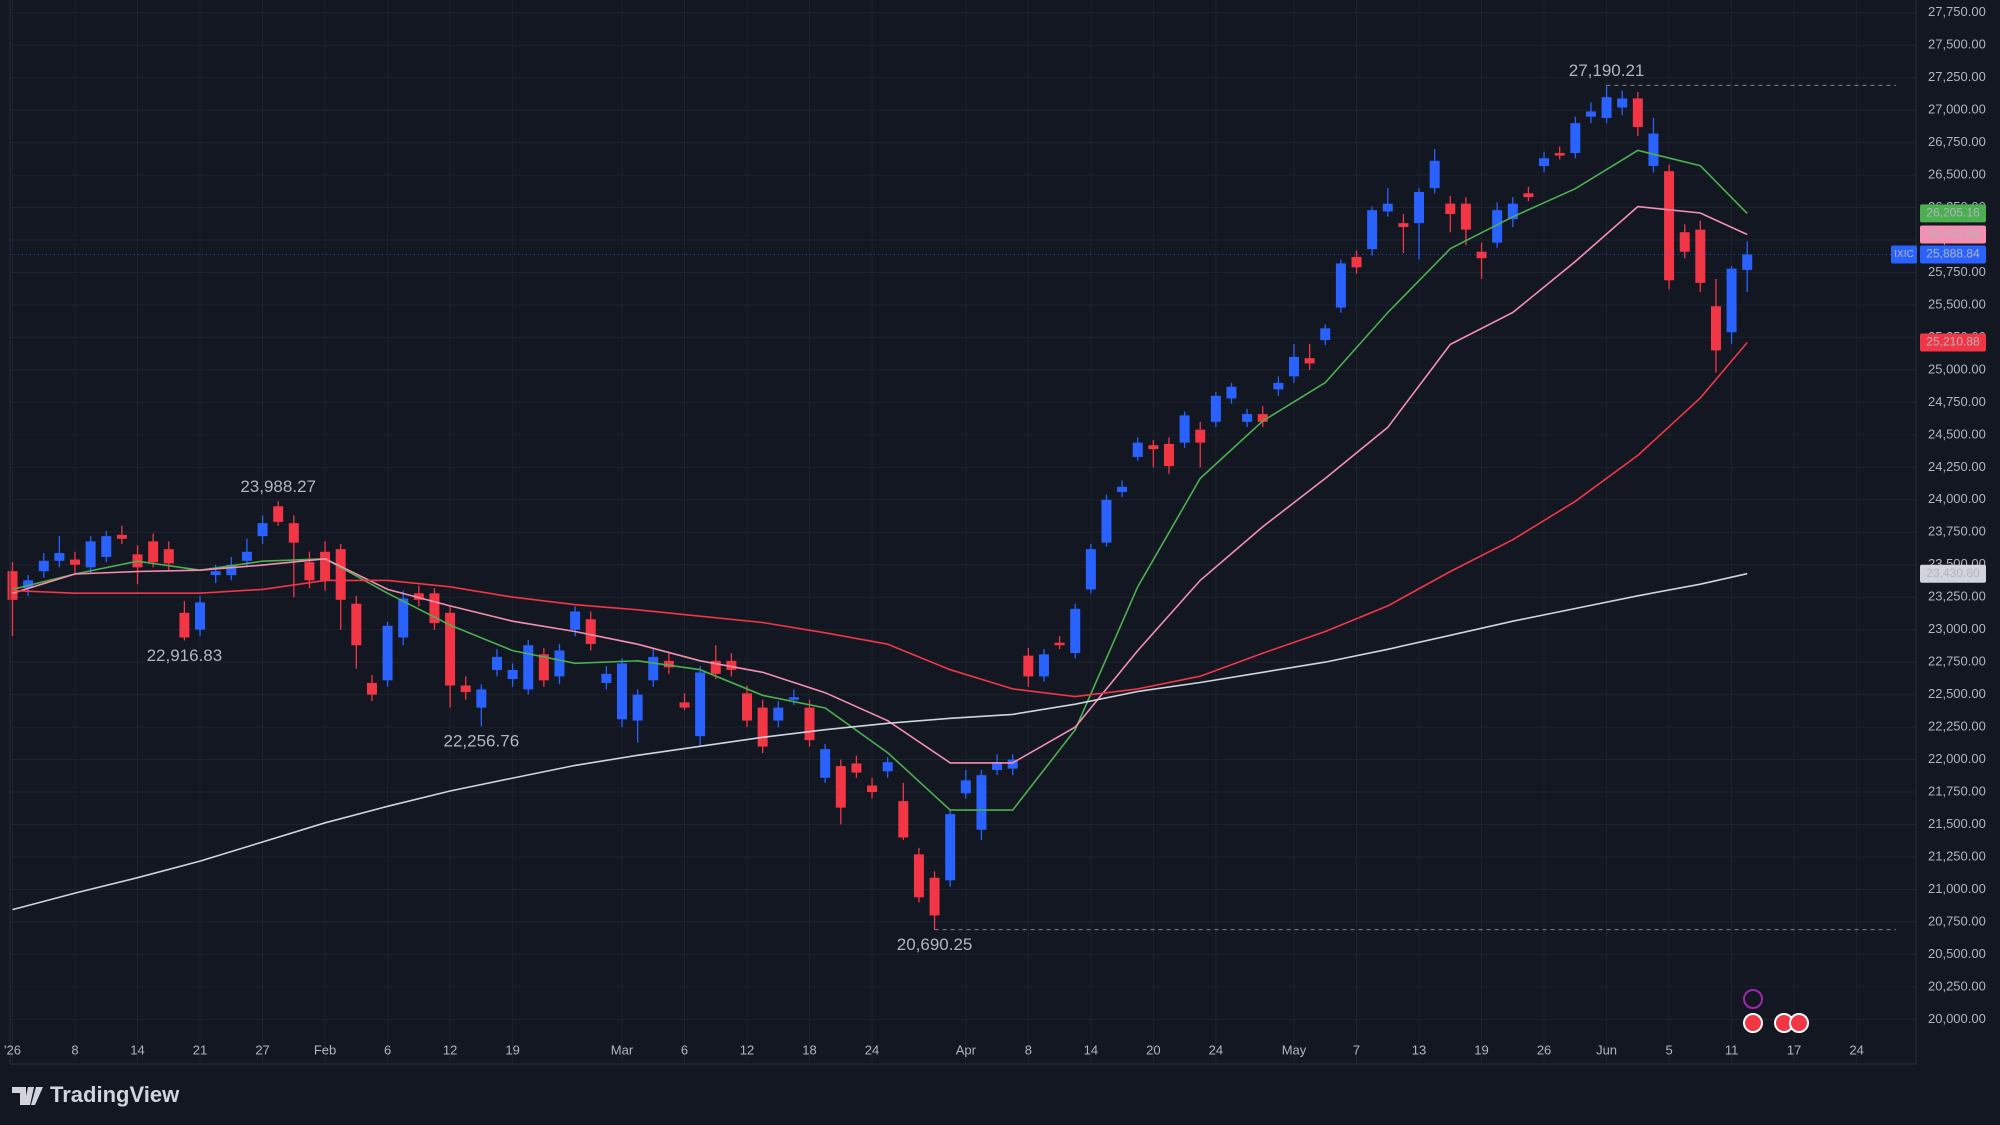  What do you see at coordinates (1957, 920) in the screenshot?
I see `y-tick-label: 20,750.00` at bounding box center [1957, 920].